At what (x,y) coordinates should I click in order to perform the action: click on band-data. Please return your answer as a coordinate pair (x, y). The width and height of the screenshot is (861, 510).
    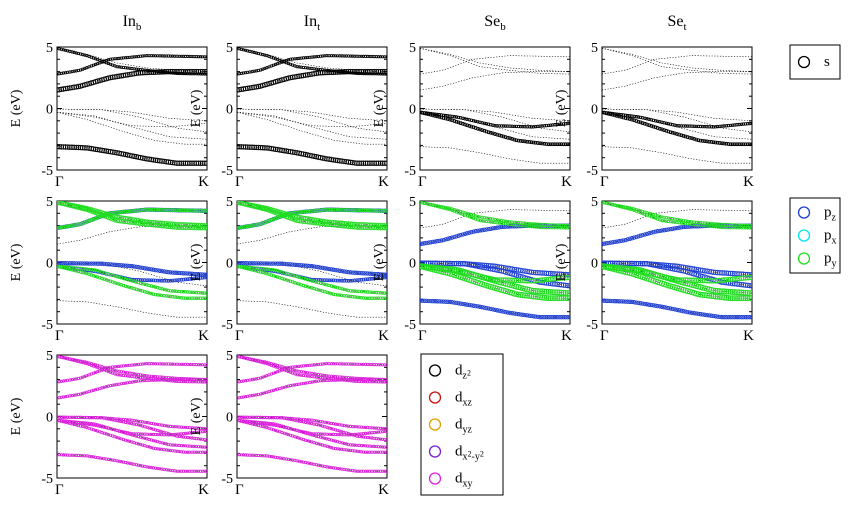
    Looking at the image, I should click on (312, 106).